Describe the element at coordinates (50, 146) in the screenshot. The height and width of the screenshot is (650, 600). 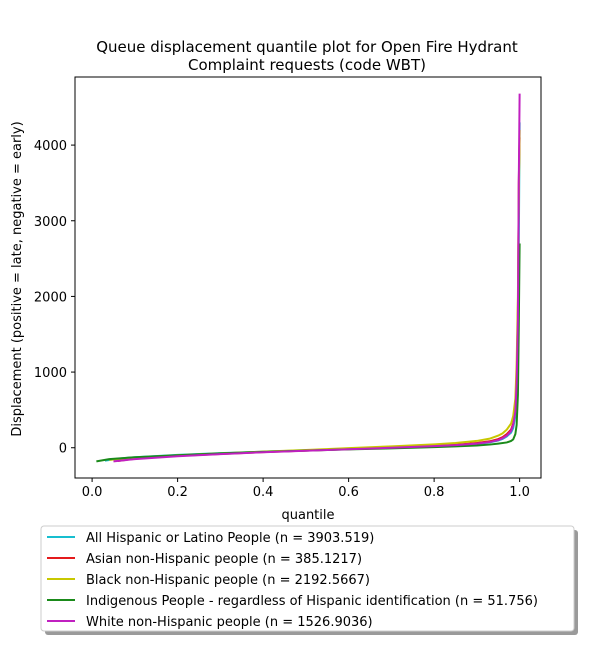
I see `y-tick-label-4: 4000` at that location.